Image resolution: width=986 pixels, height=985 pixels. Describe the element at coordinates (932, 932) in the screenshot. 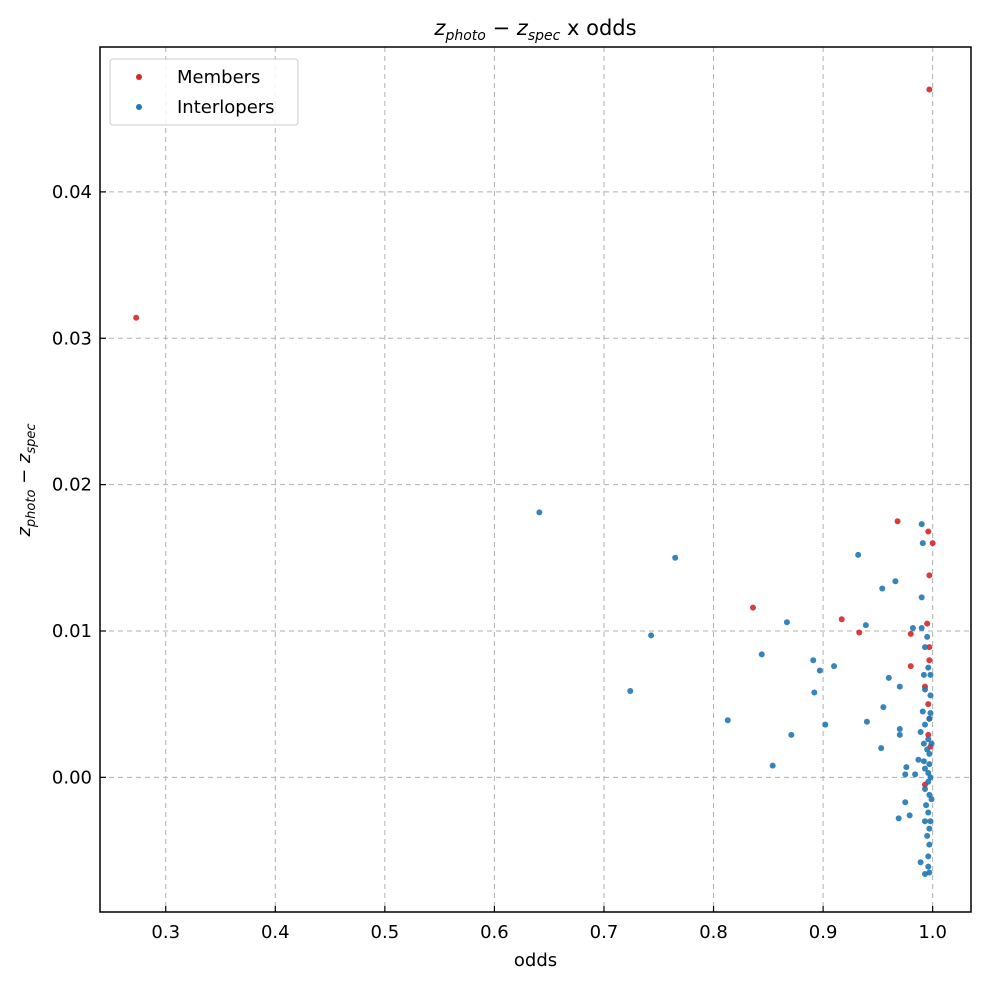

I see `x-tick-label: 1.0` at that location.